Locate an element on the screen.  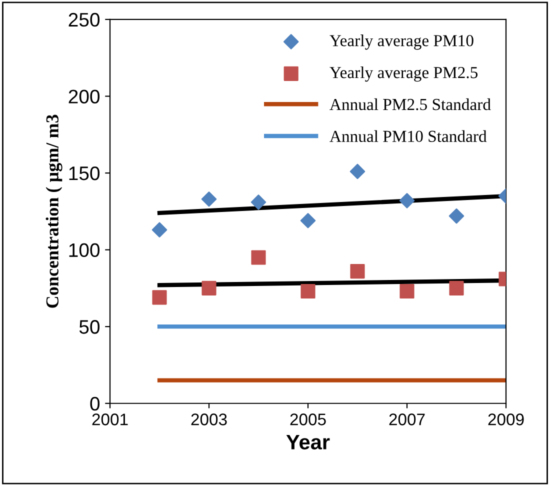
y-tick-label: 50 is located at coordinates (89, 327).